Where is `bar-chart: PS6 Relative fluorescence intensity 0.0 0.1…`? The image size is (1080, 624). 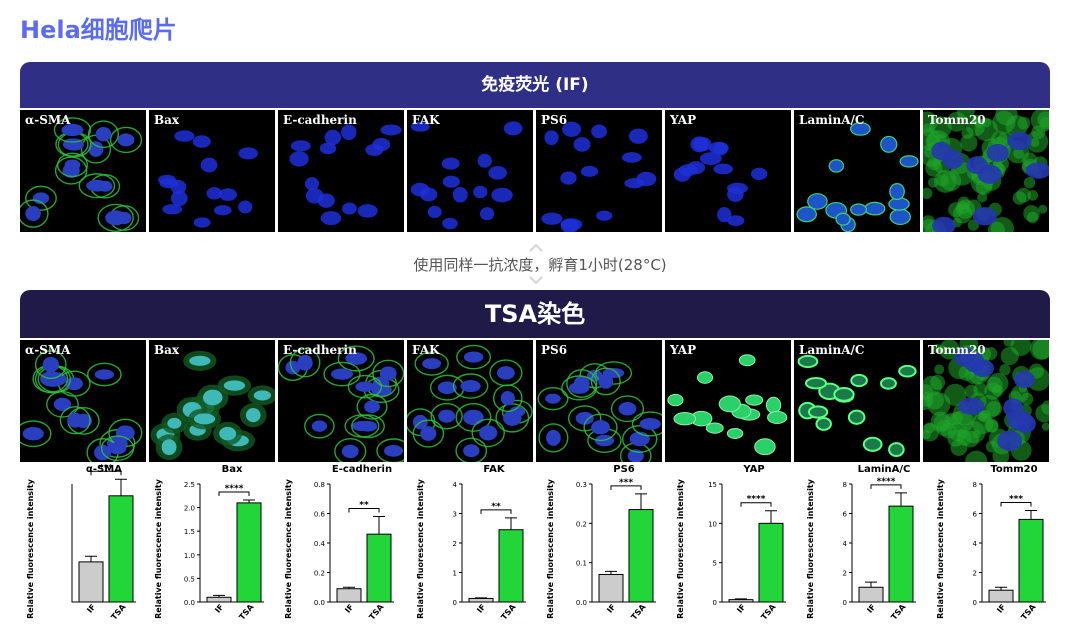
bar-chart: PS6 Relative fluorescence intensity 0.0 0.1… is located at coordinates (604, 543).